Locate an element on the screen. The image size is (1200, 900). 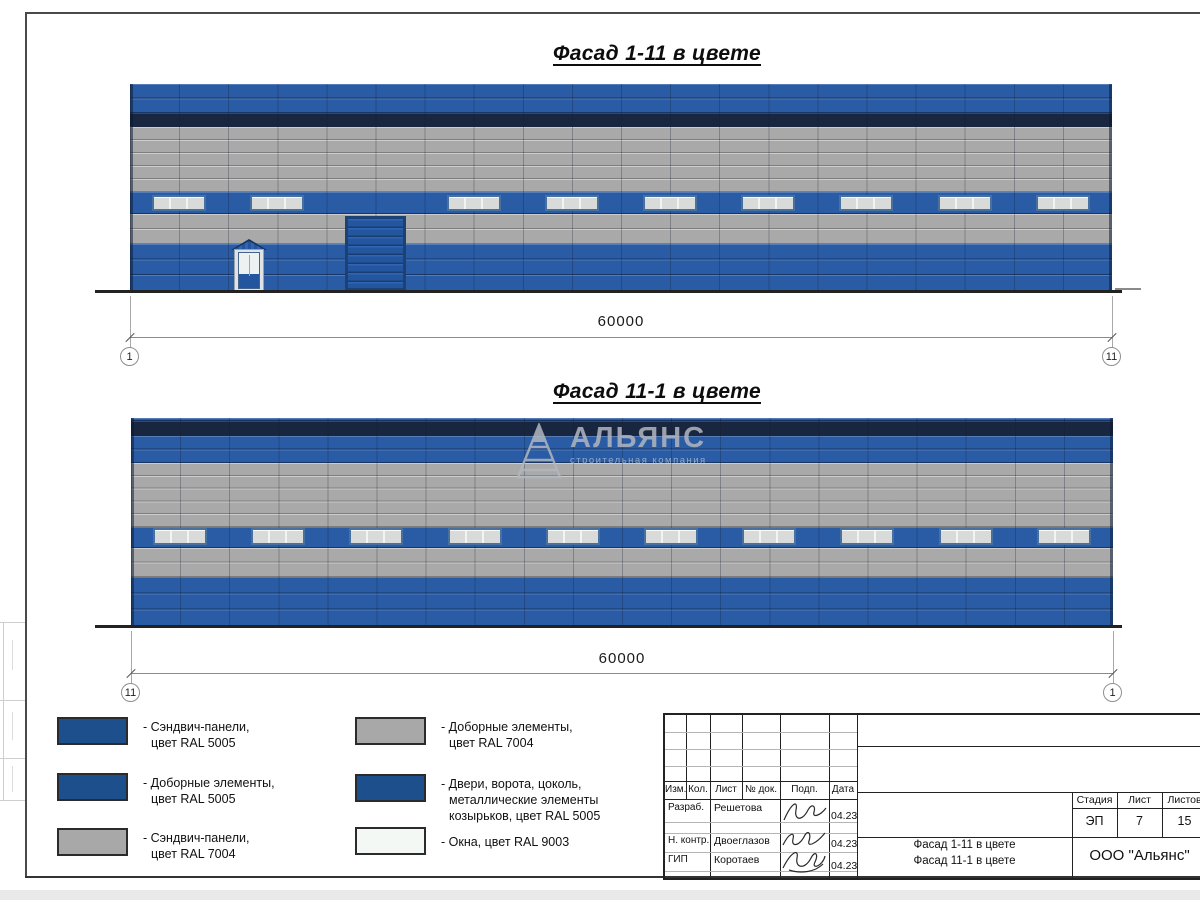
ground-line-facade2 is located at coordinates (608, 626).